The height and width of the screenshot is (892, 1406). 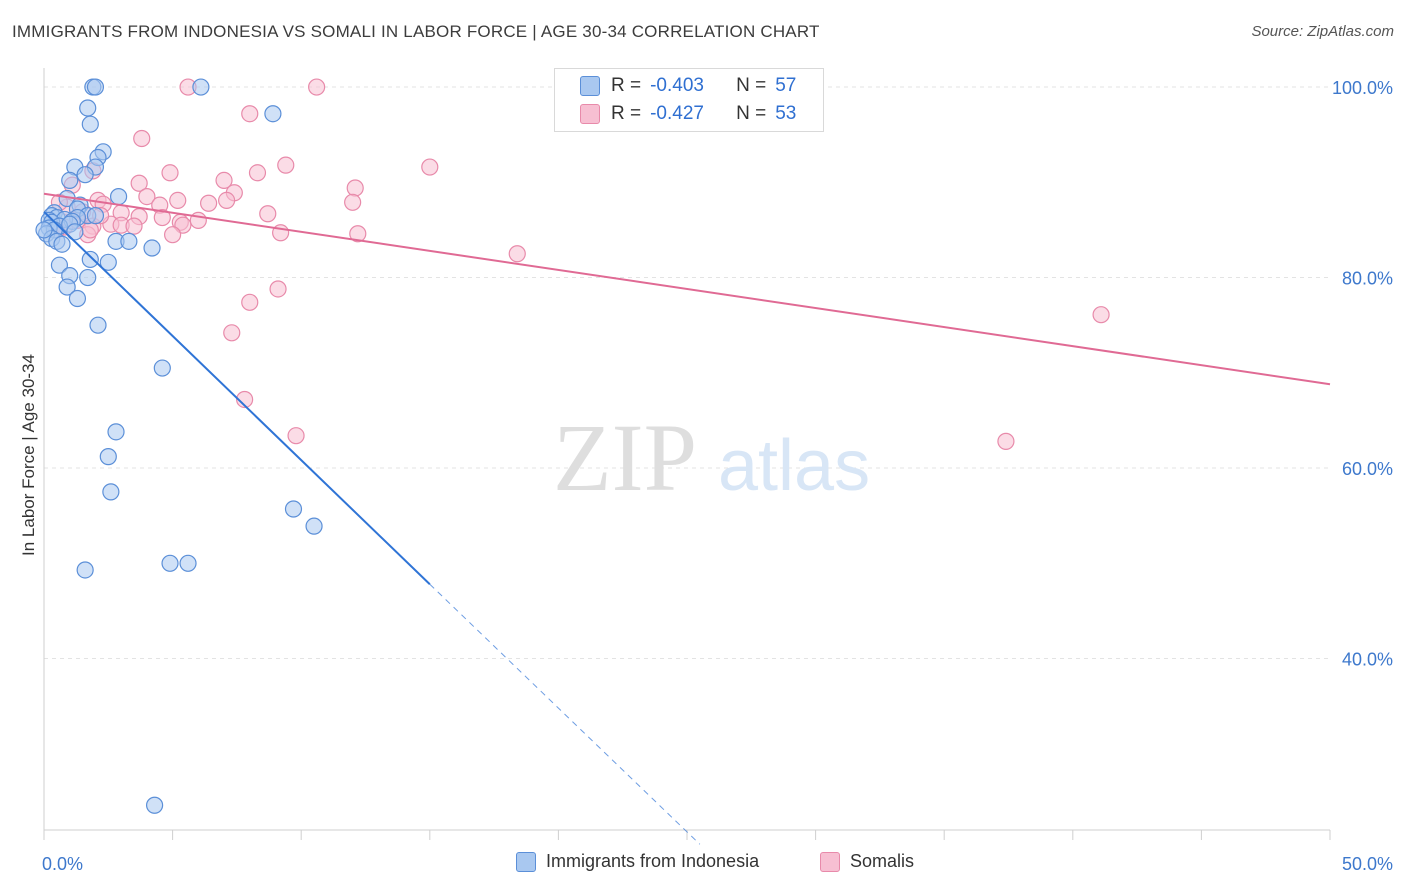 I want to click on y-tick-label: 100.0%, so click(x=1362, y=88).